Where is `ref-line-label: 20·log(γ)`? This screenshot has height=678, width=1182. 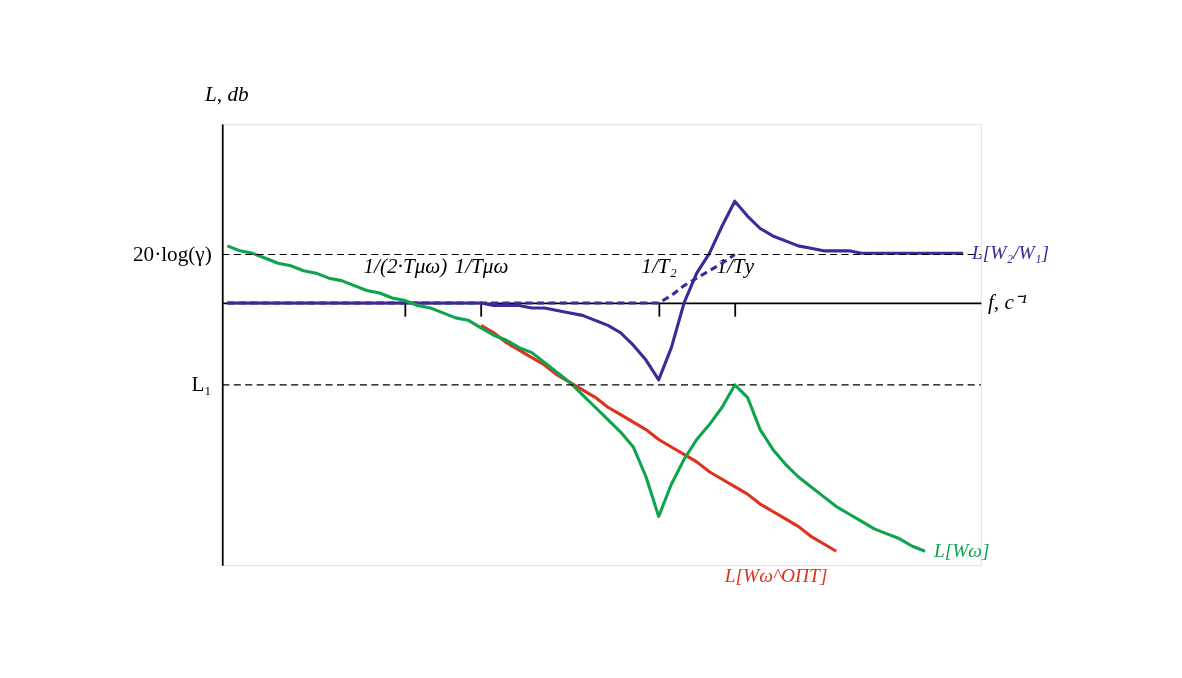 ref-line-label: 20·log(γ) is located at coordinates (172, 253).